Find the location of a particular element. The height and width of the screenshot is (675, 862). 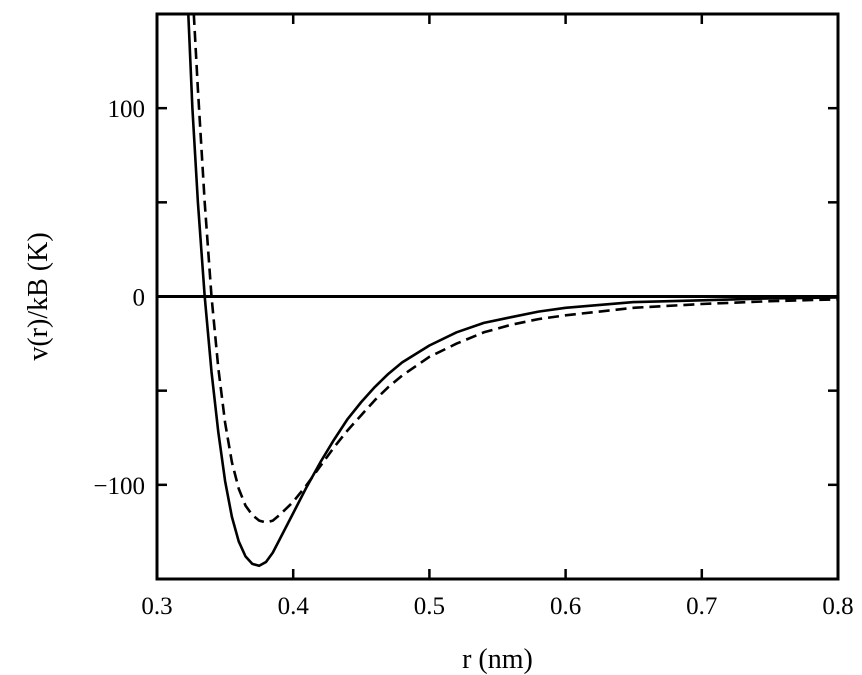

x-tick-label: 0.5 is located at coordinates (429, 606).